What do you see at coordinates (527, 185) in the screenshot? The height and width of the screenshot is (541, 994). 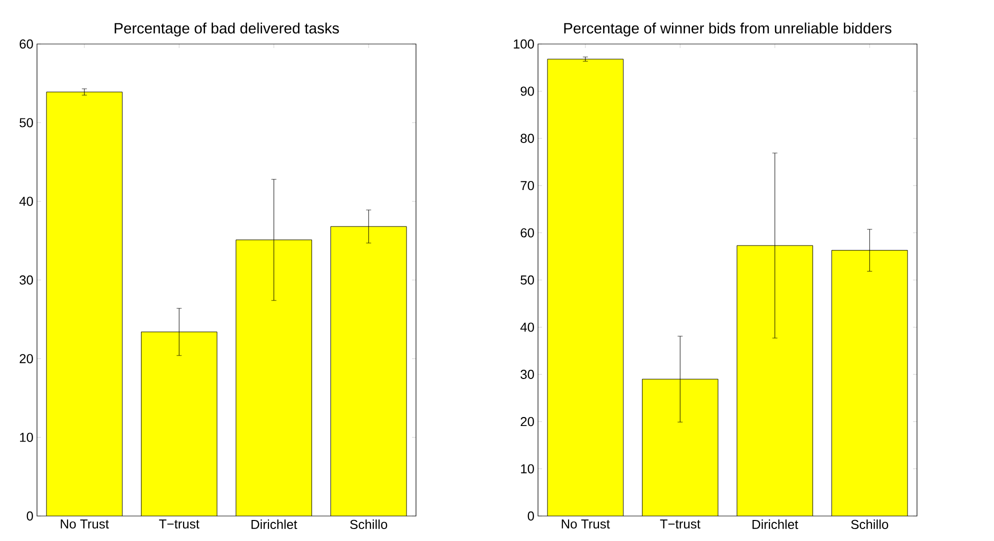 I see `y-tick-label: 70` at bounding box center [527, 185].